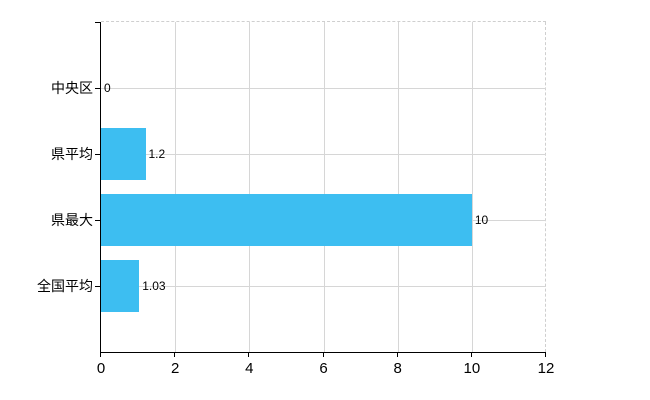 This screenshot has height=400, width=650. I want to click on x-tick-label: 0, so click(101, 368).